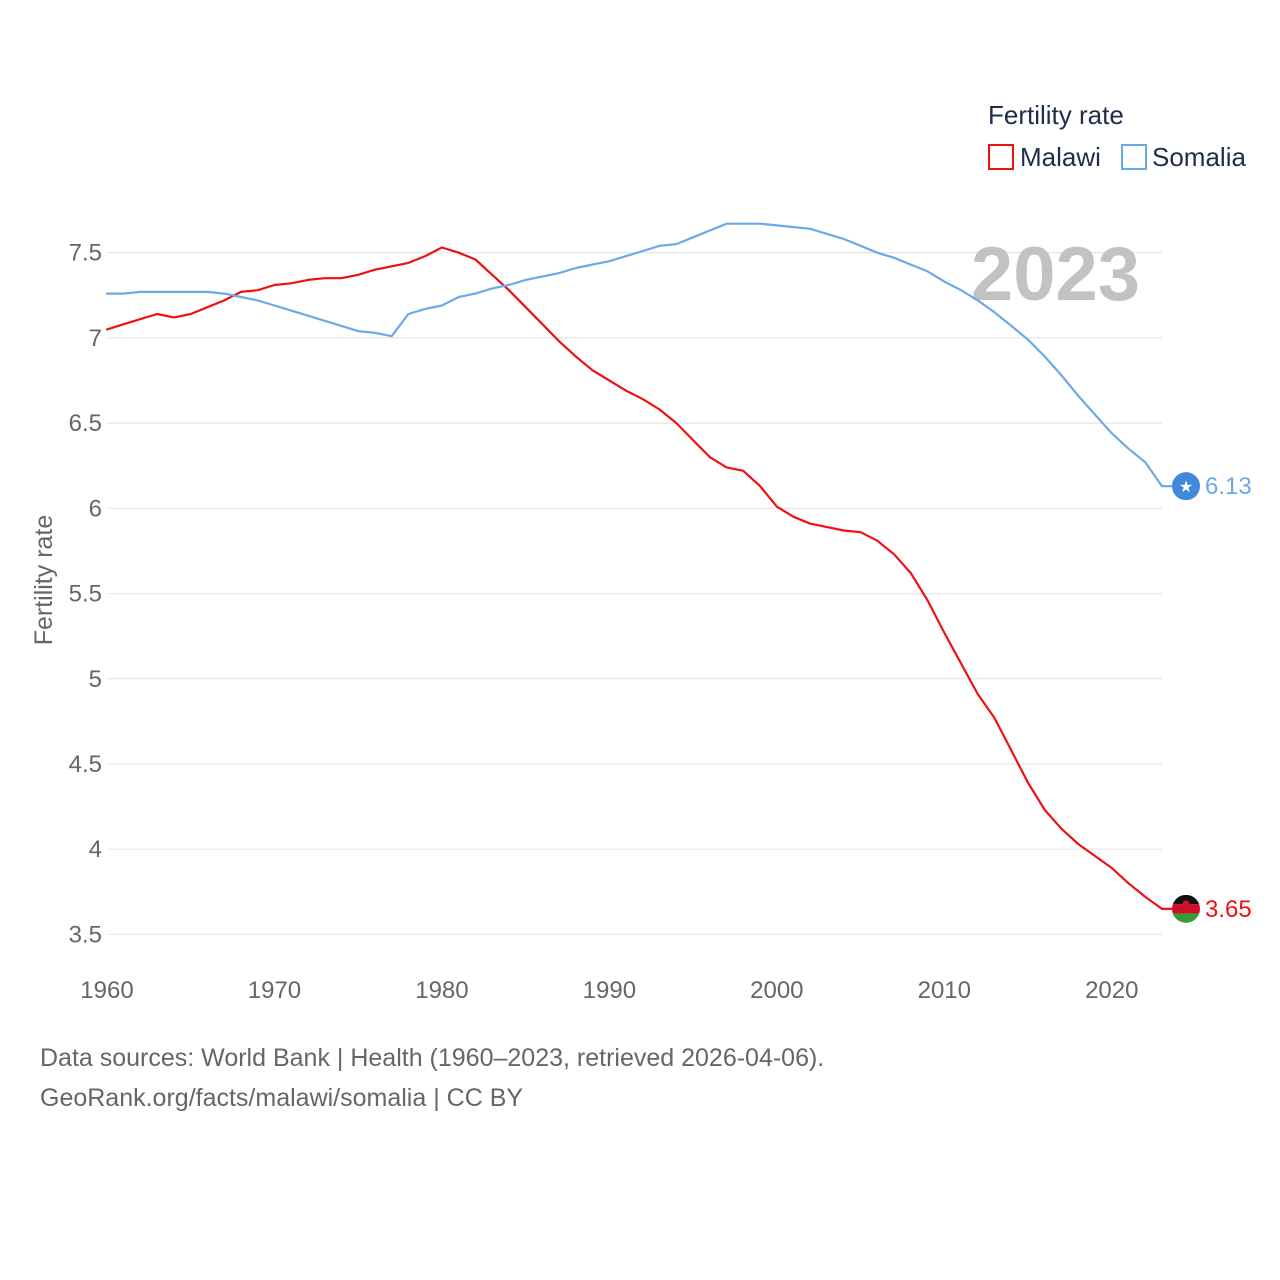  I want to click on somalia-line-end-value: 6.13, so click(1228, 486).